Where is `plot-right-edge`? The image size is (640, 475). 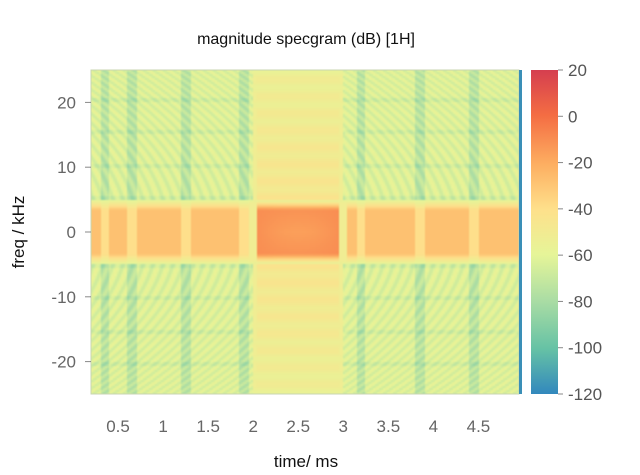
plot-right-edge is located at coordinates (520, 232).